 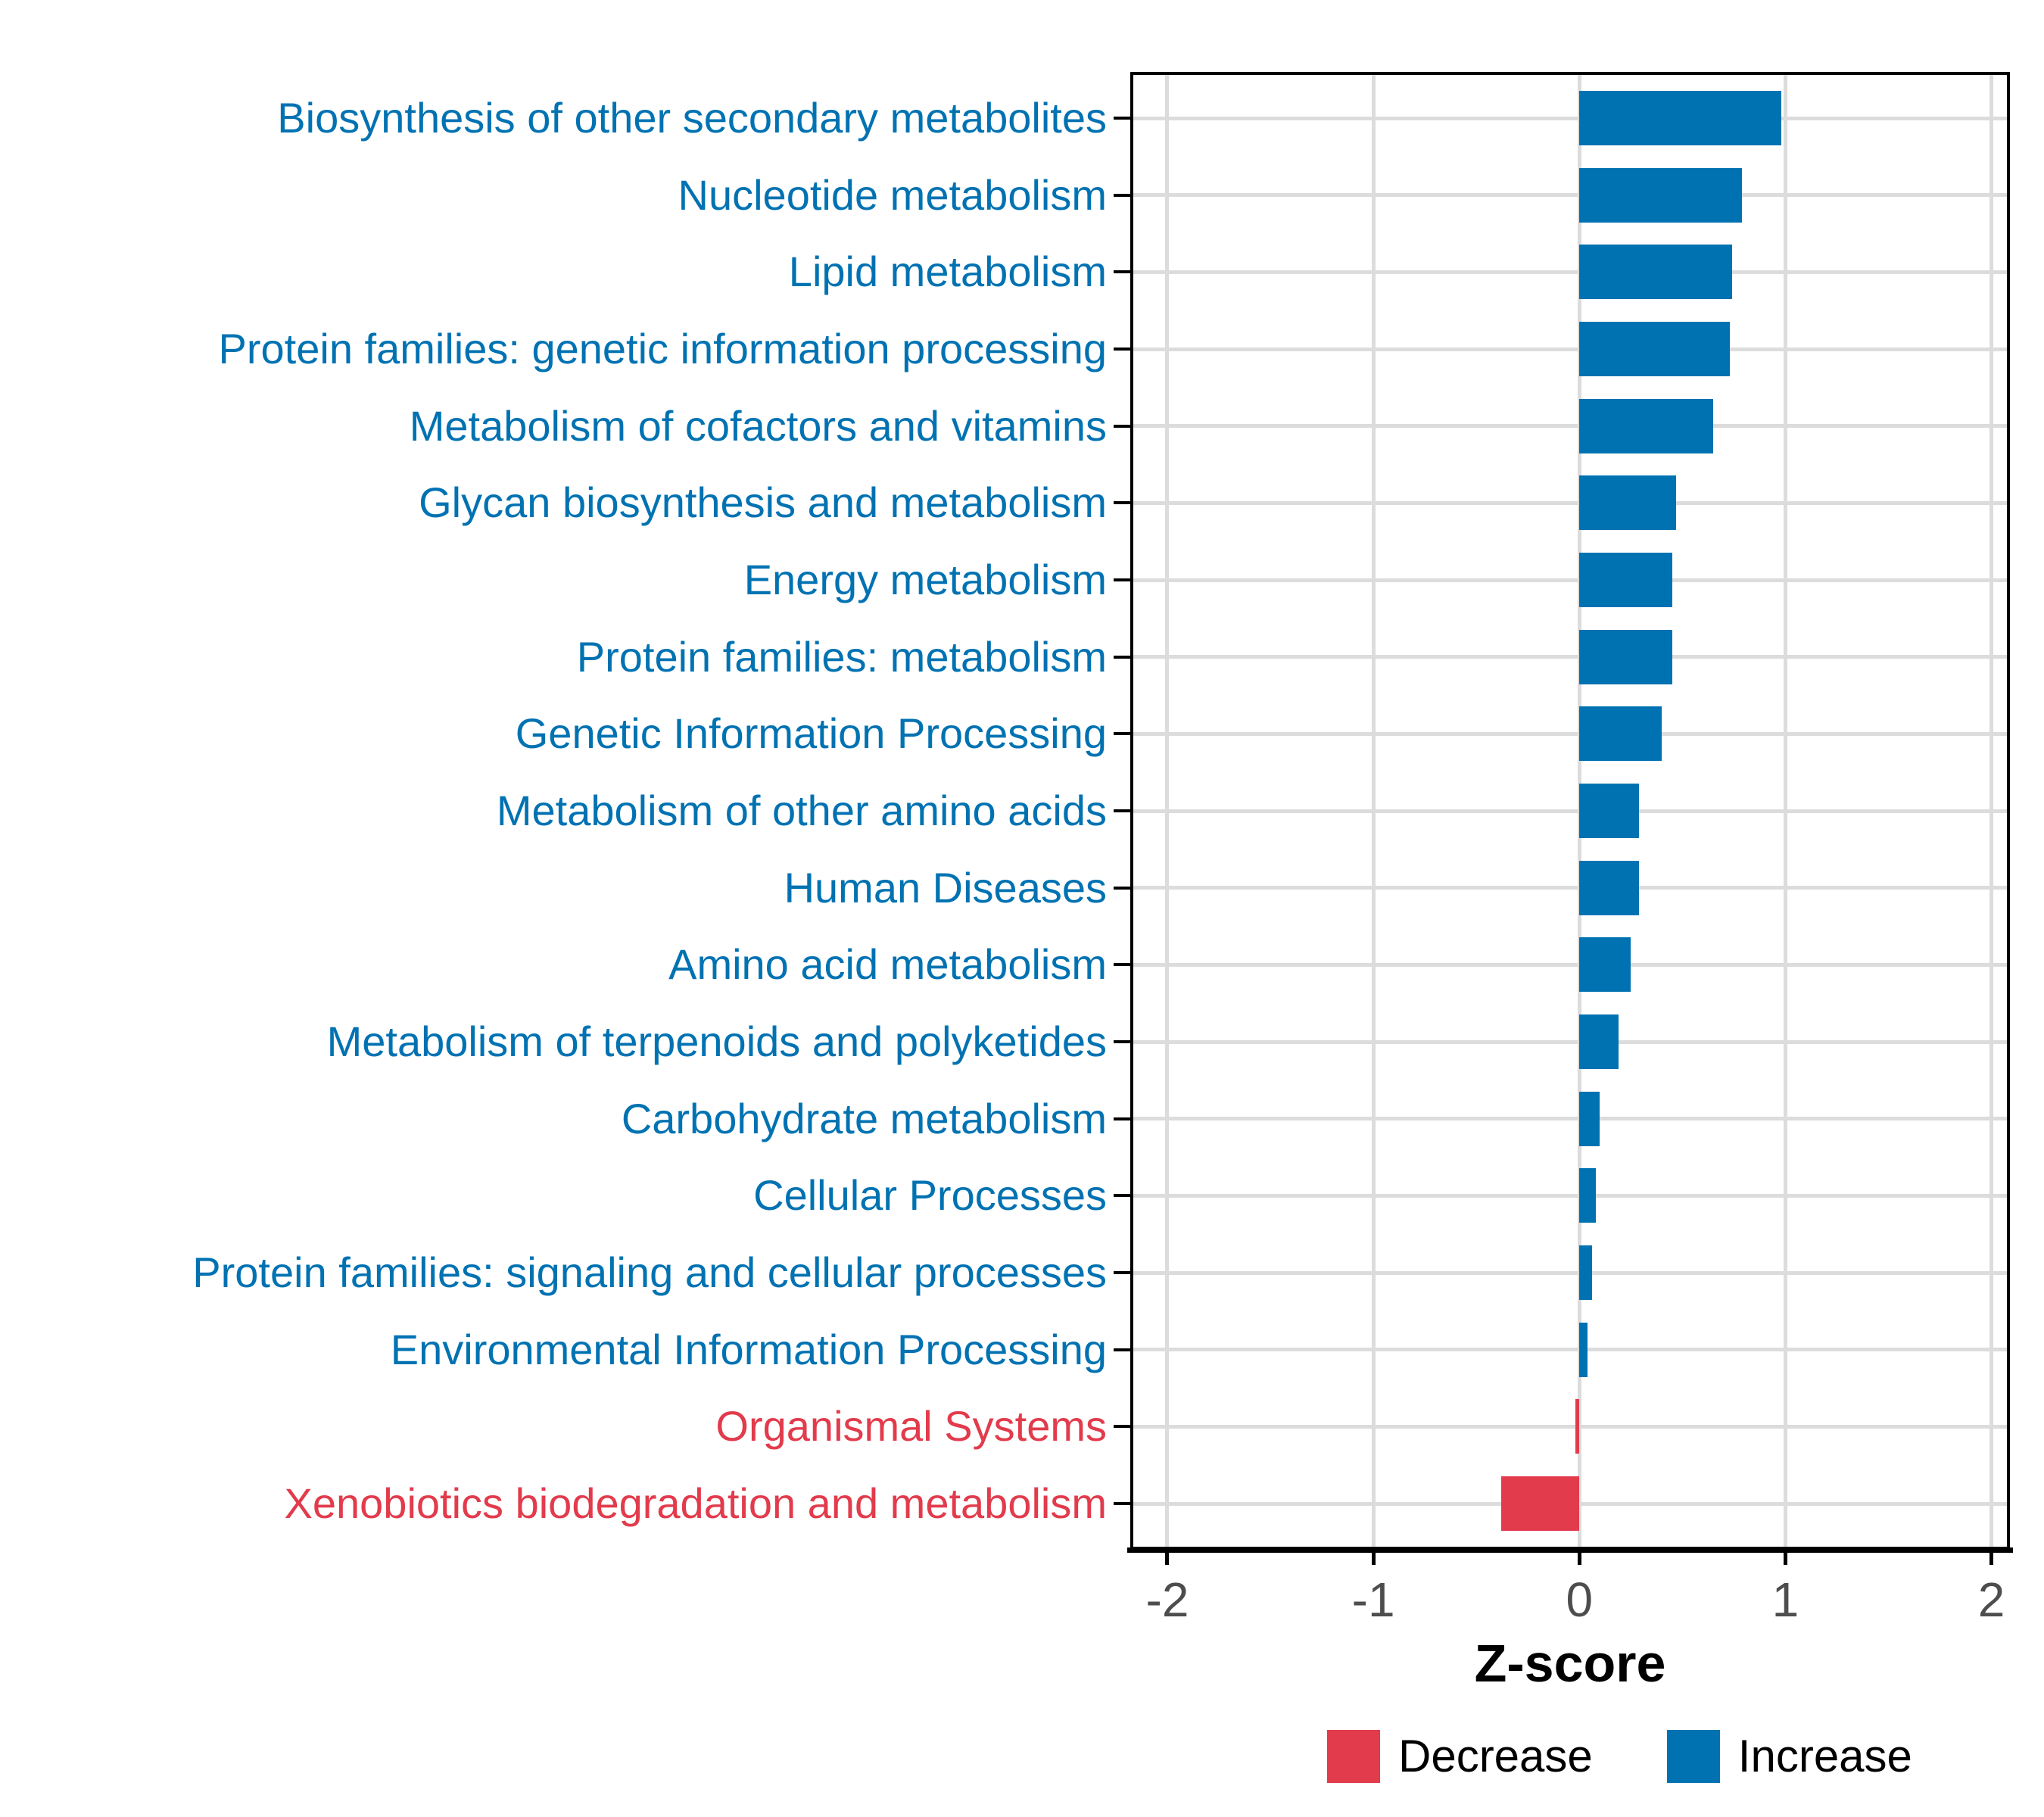 I want to click on x-tick-label: -1, so click(x=1373, y=1599).